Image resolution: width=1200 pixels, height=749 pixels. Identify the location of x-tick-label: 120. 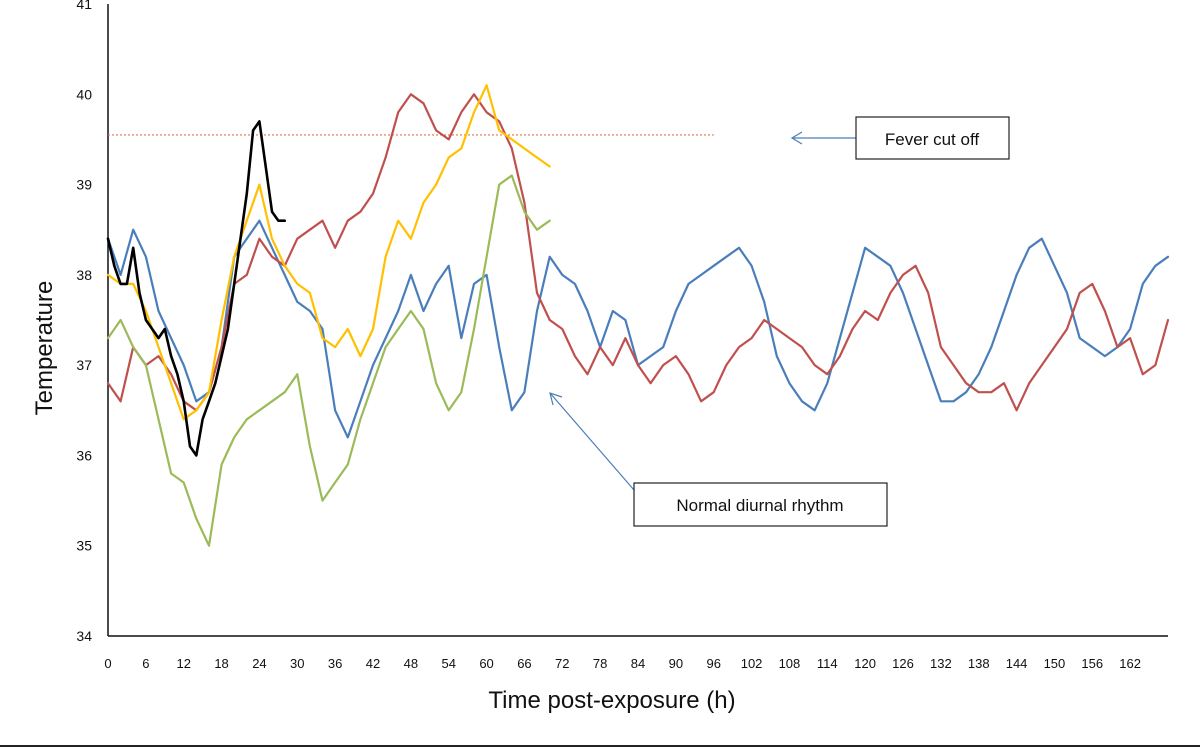
(865, 663).